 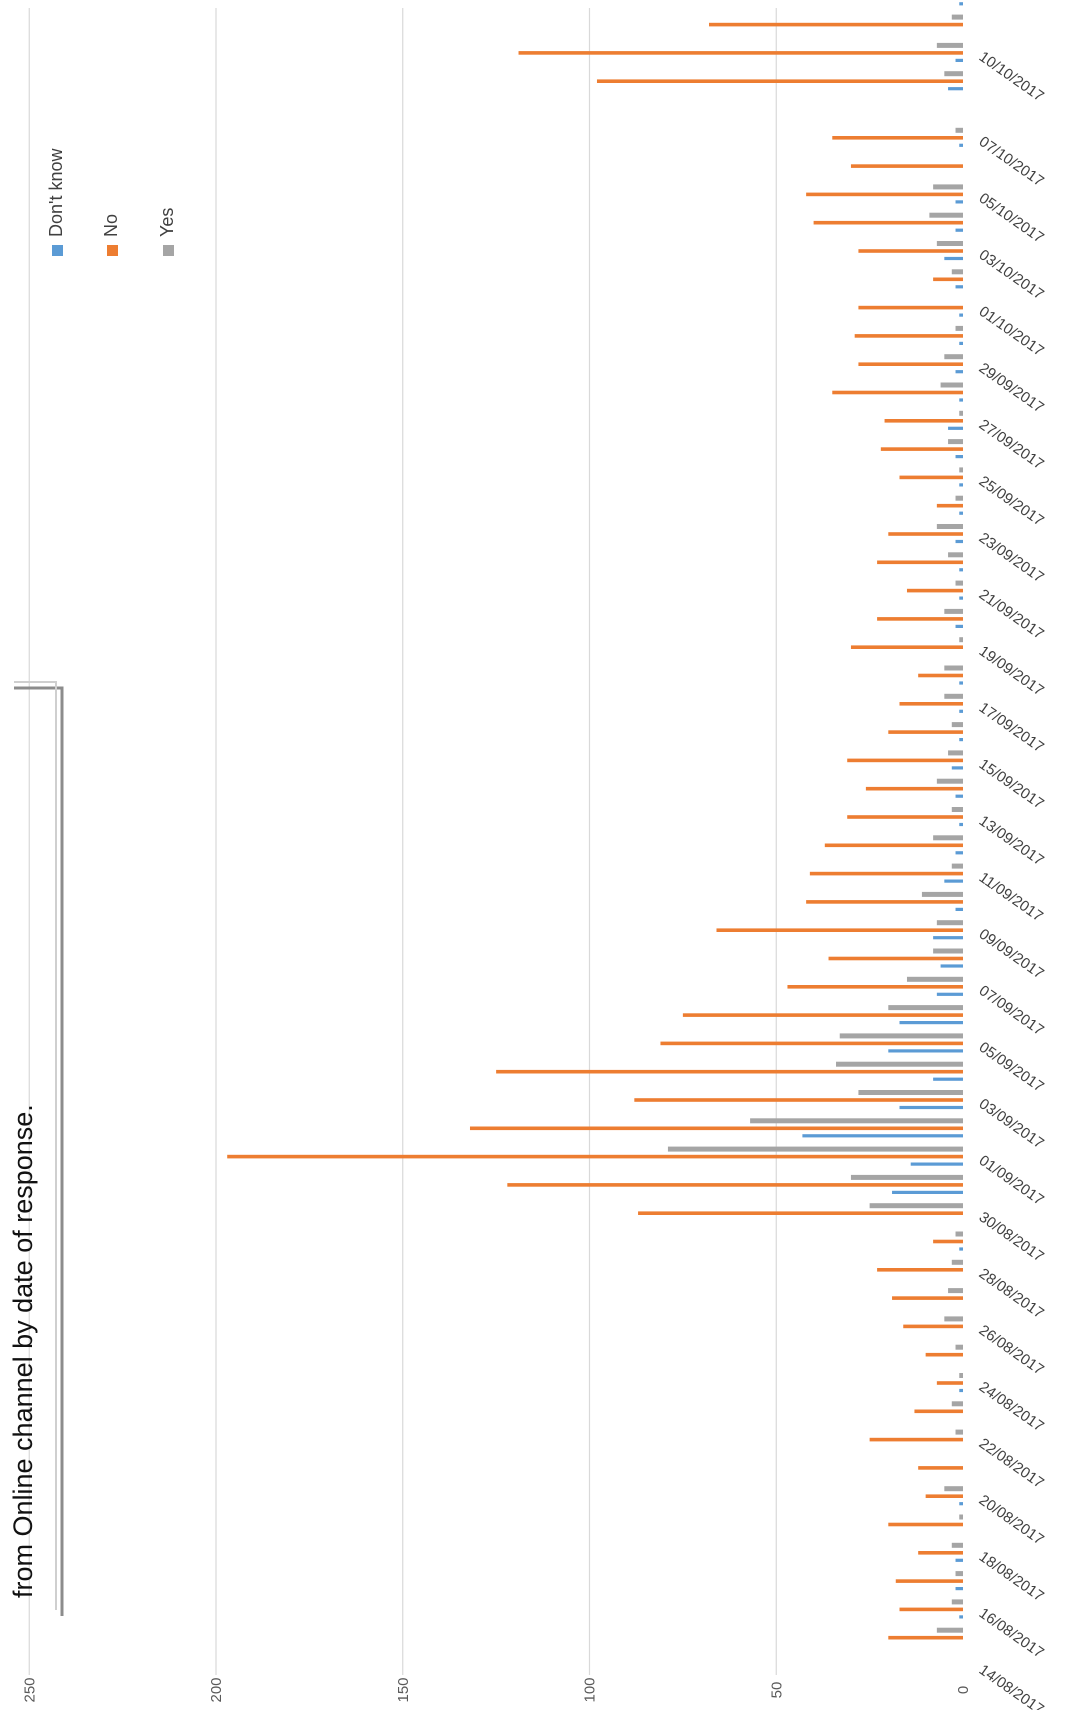 What do you see at coordinates (1011, 897) in the screenshot?
I see `date-label-14: 11/09/2017` at bounding box center [1011, 897].